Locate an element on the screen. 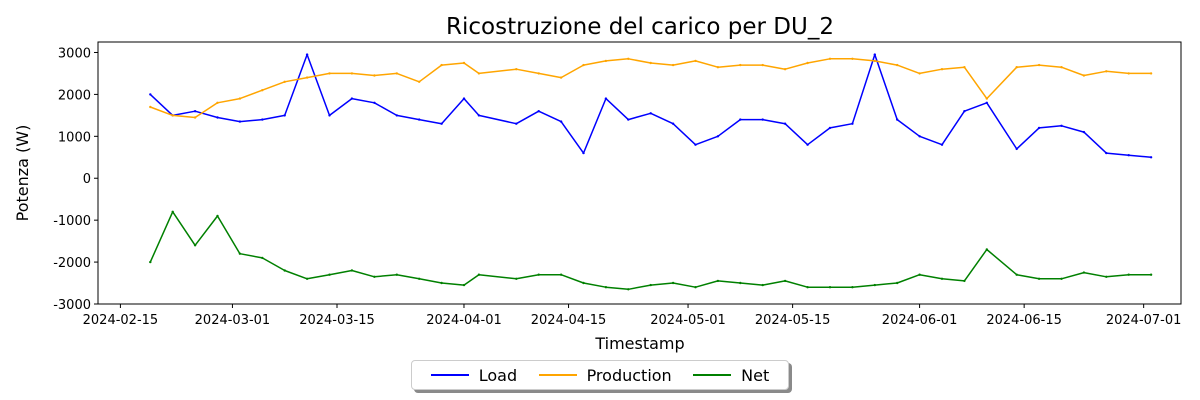 The image size is (1200, 400). x-tick-label: 2024-05-15 is located at coordinates (793, 320).